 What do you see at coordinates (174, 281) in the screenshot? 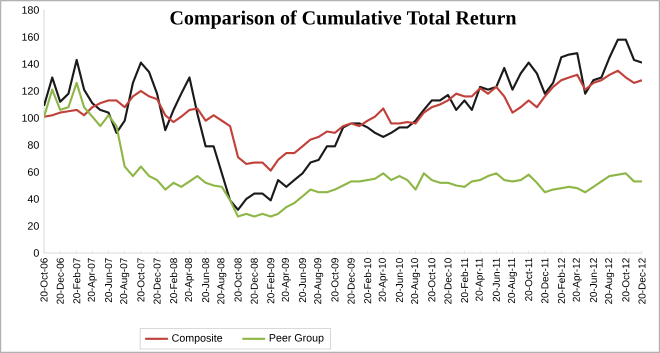
I see `x-tick-label: 20-Feb-08` at bounding box center [174, 281].